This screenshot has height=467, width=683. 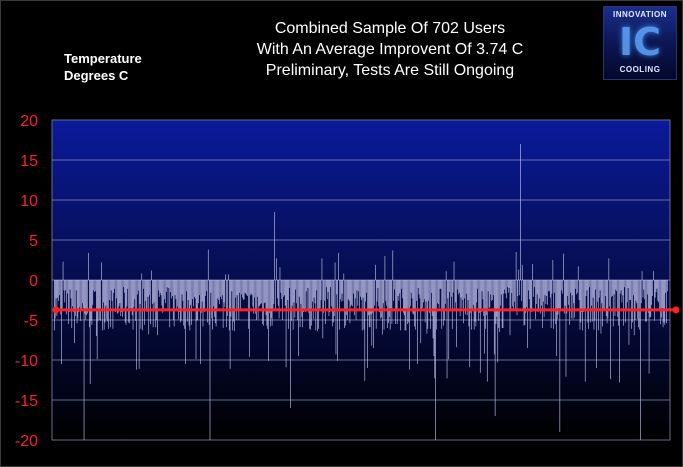 I want to click on average-line-group, so click(x=366, y=310).